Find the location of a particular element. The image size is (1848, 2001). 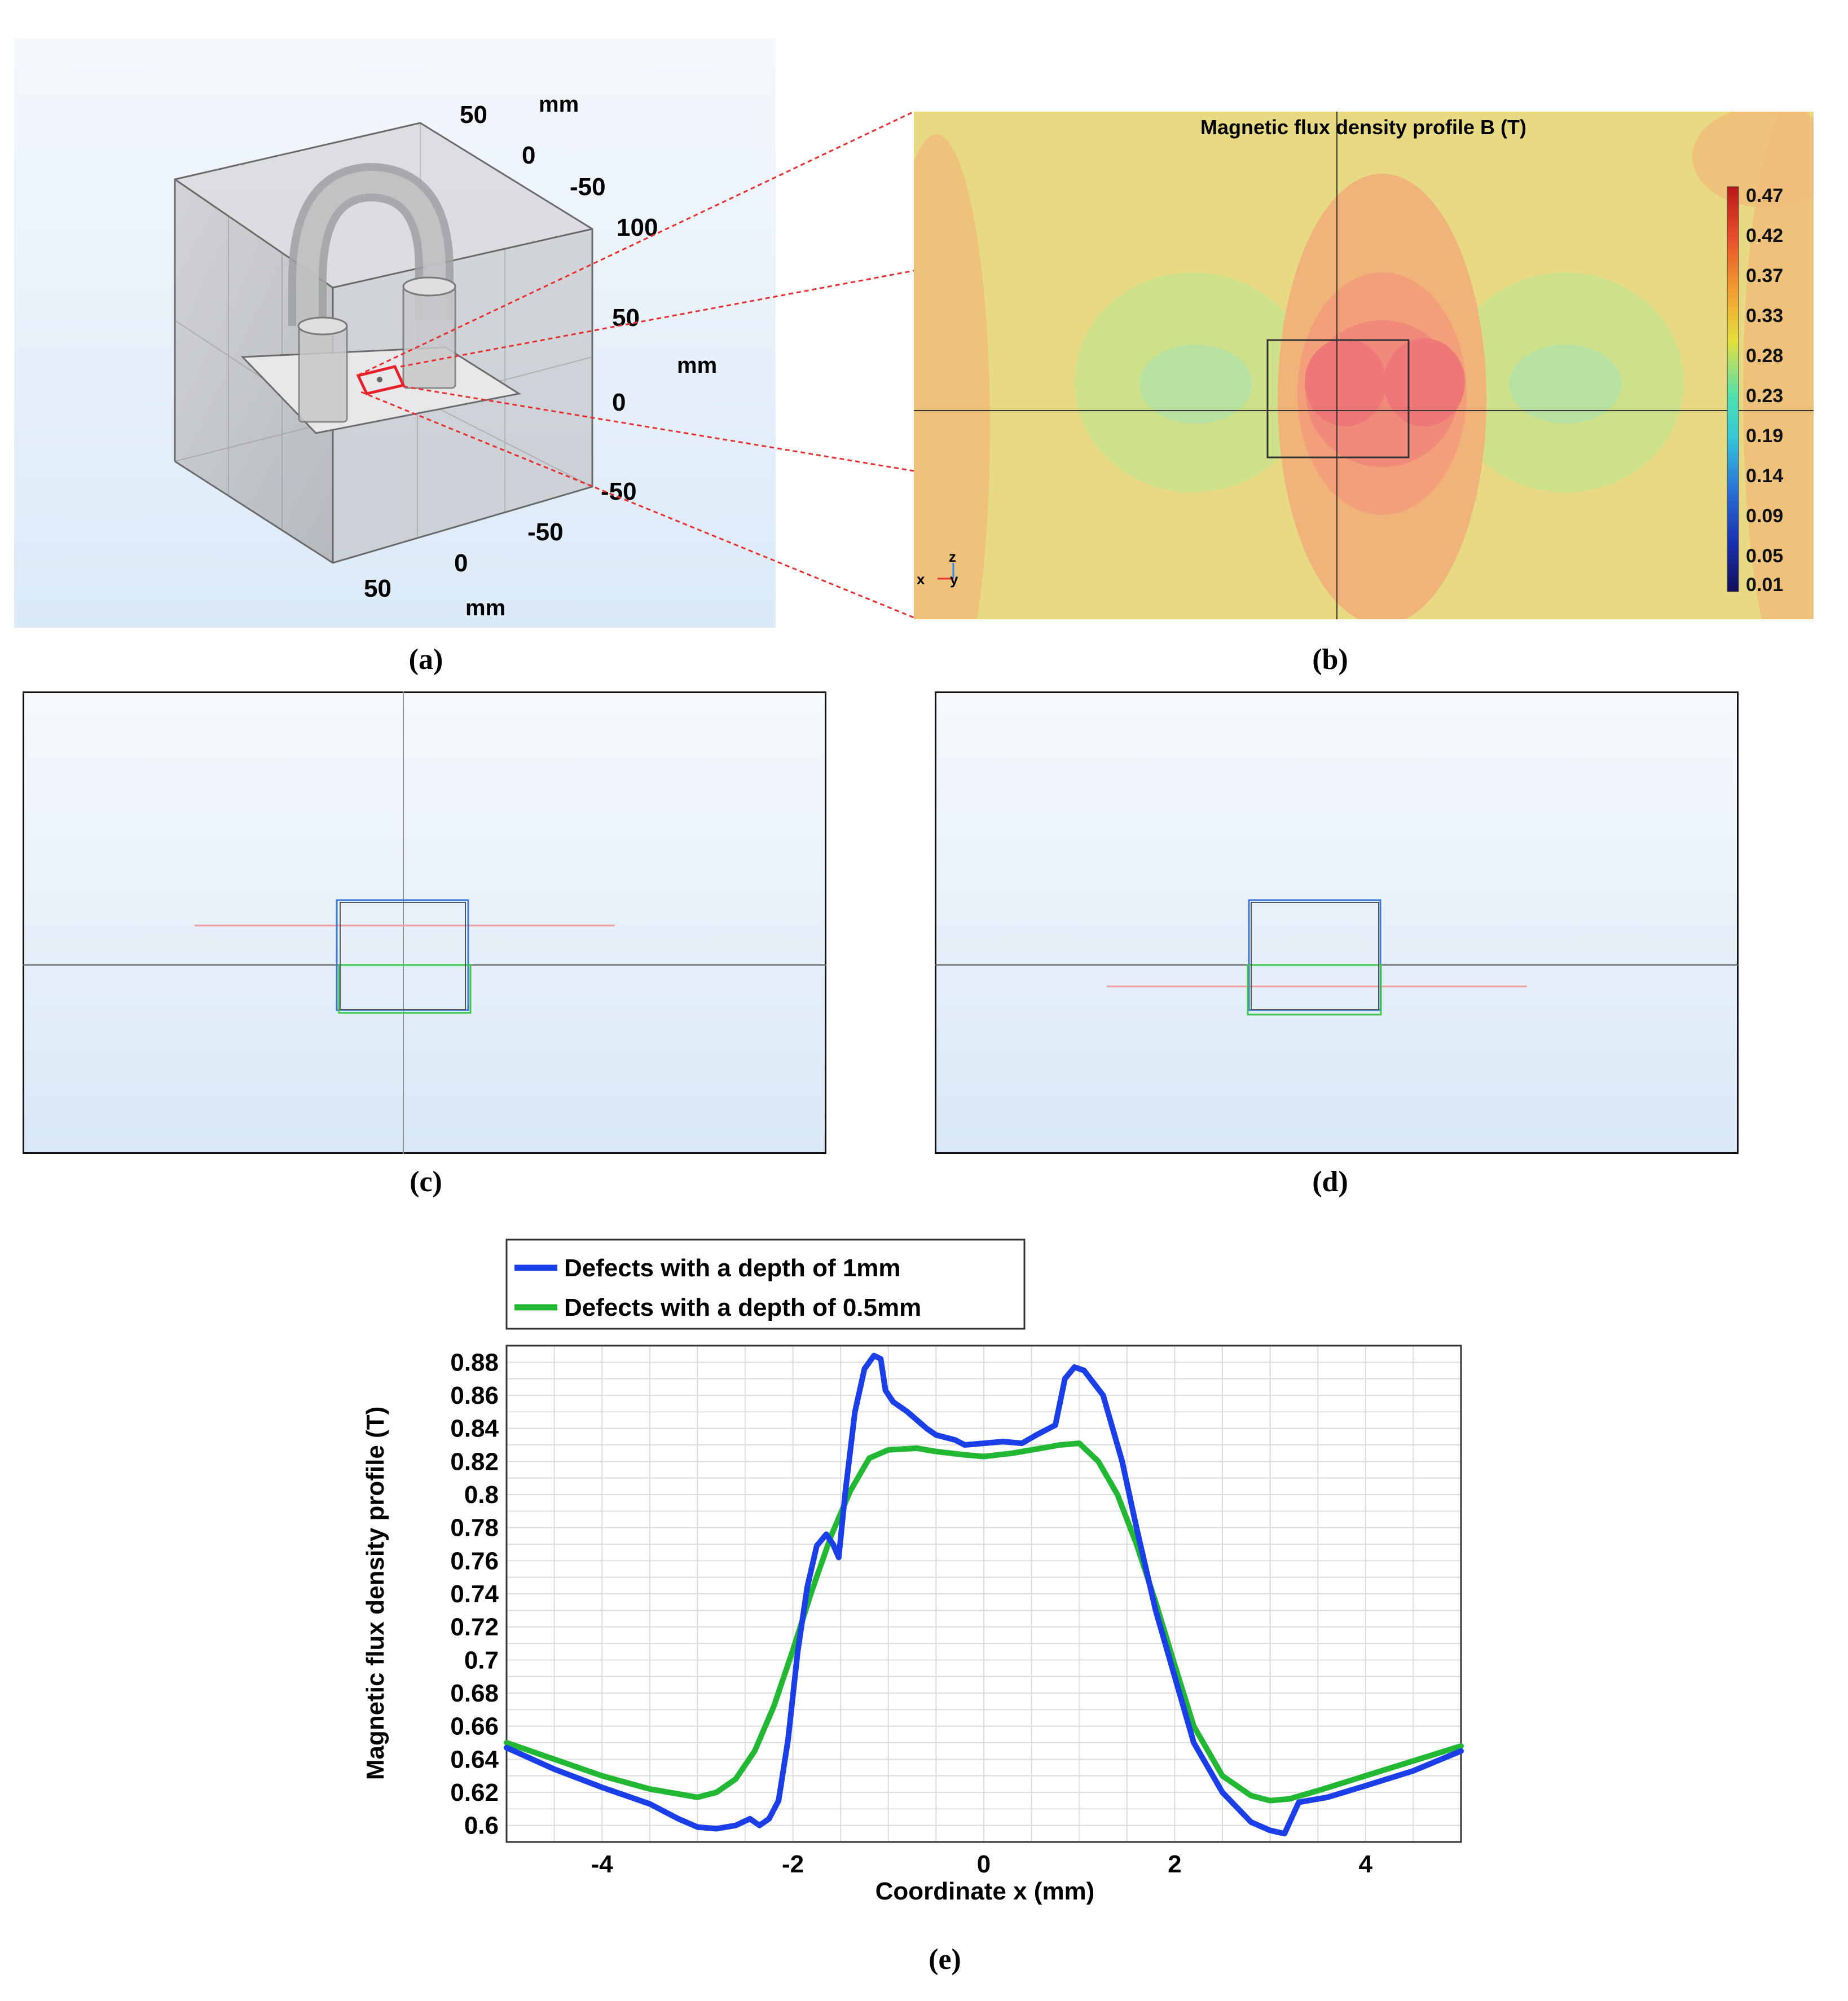

y-tick-label: 0.86 is located at coordinates (474, 1395).